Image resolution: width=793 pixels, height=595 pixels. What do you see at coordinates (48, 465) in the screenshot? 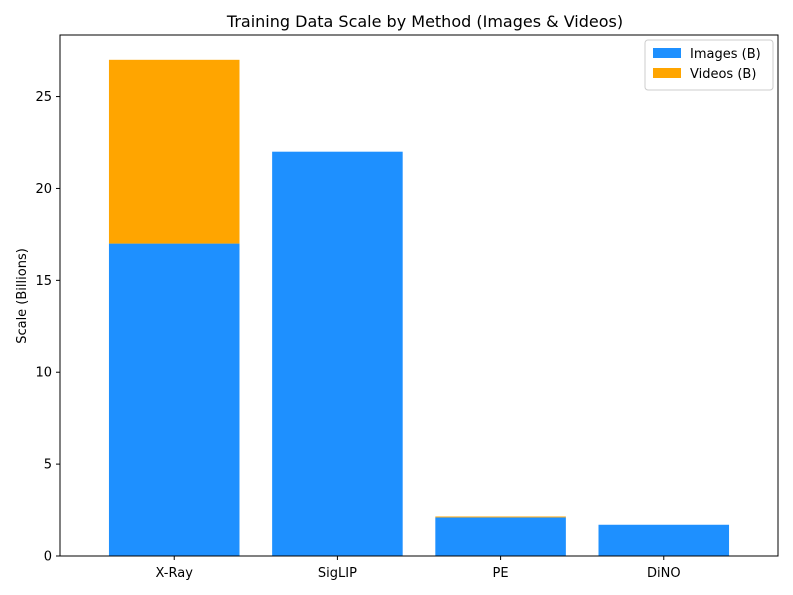
I see `y-tick-label: 5` at bounding box center [48, 465].